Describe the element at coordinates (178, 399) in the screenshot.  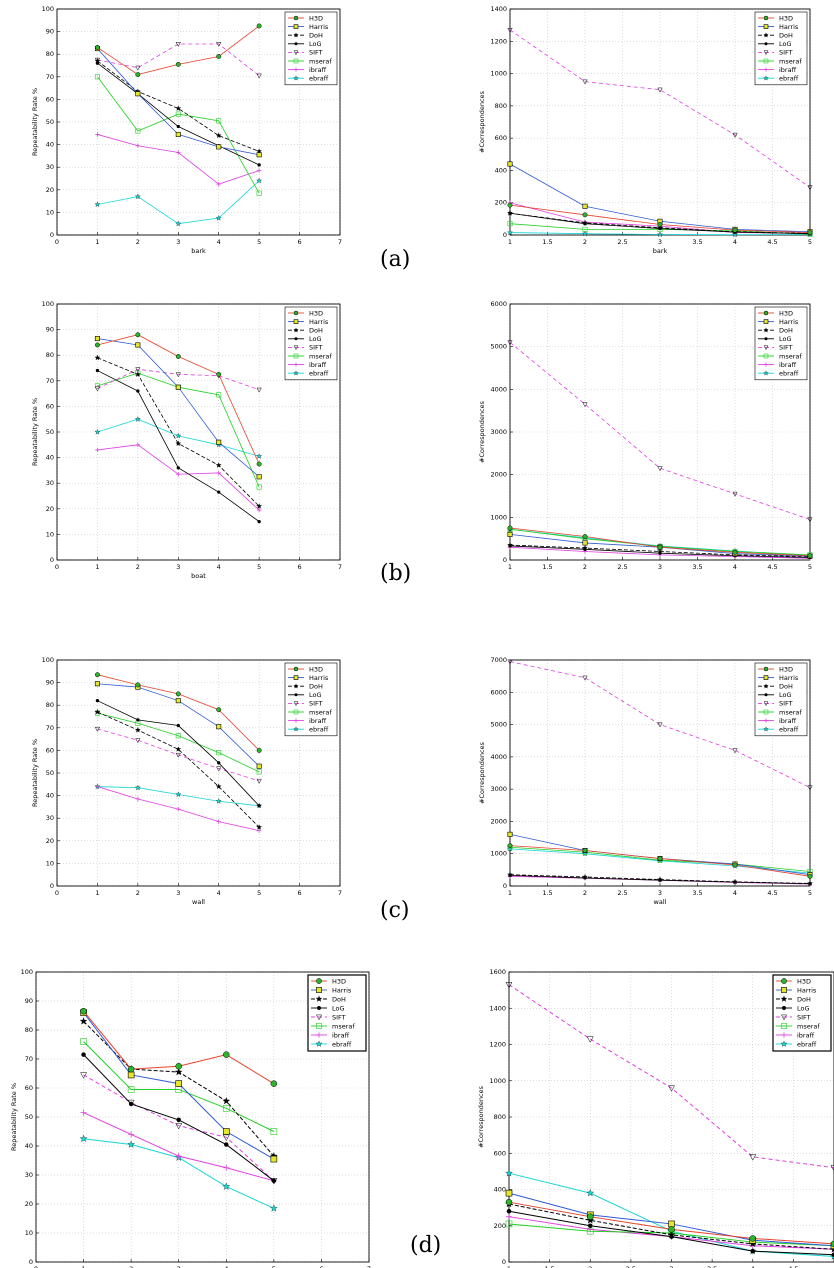
I see `series-H3D` at that location.